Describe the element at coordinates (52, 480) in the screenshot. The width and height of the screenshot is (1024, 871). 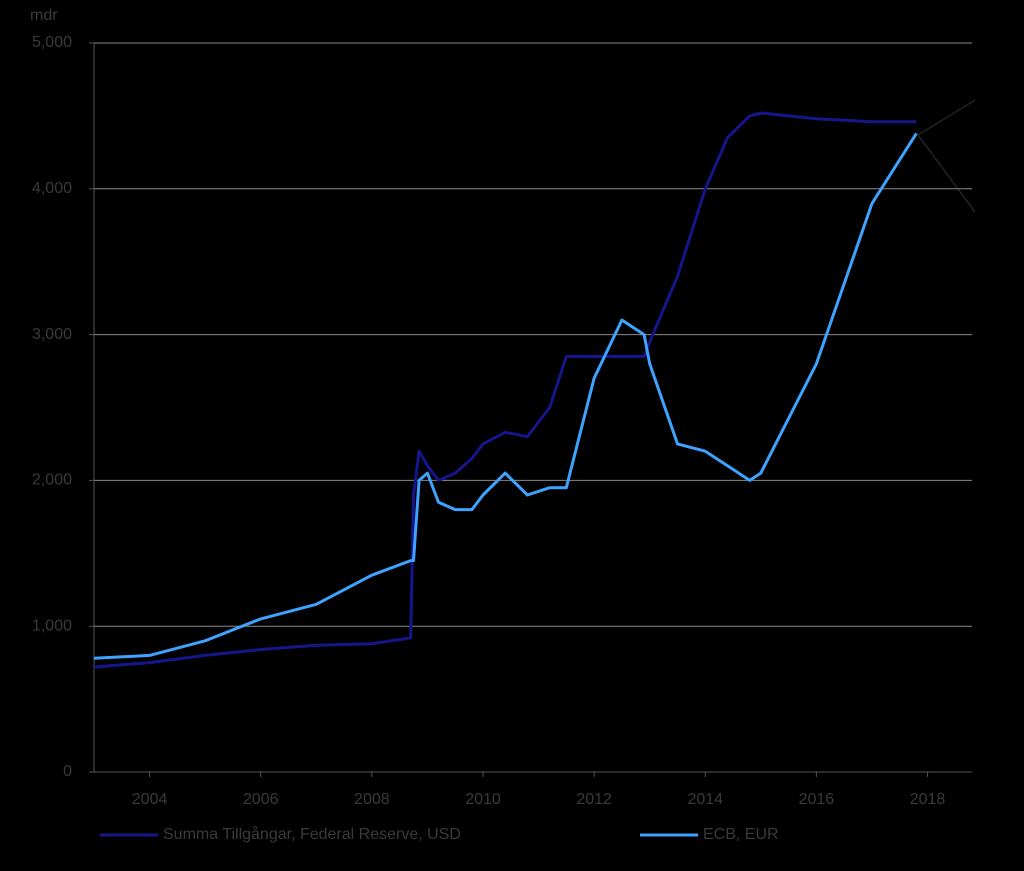
I see `y-tick-label: 2,000` at that location.